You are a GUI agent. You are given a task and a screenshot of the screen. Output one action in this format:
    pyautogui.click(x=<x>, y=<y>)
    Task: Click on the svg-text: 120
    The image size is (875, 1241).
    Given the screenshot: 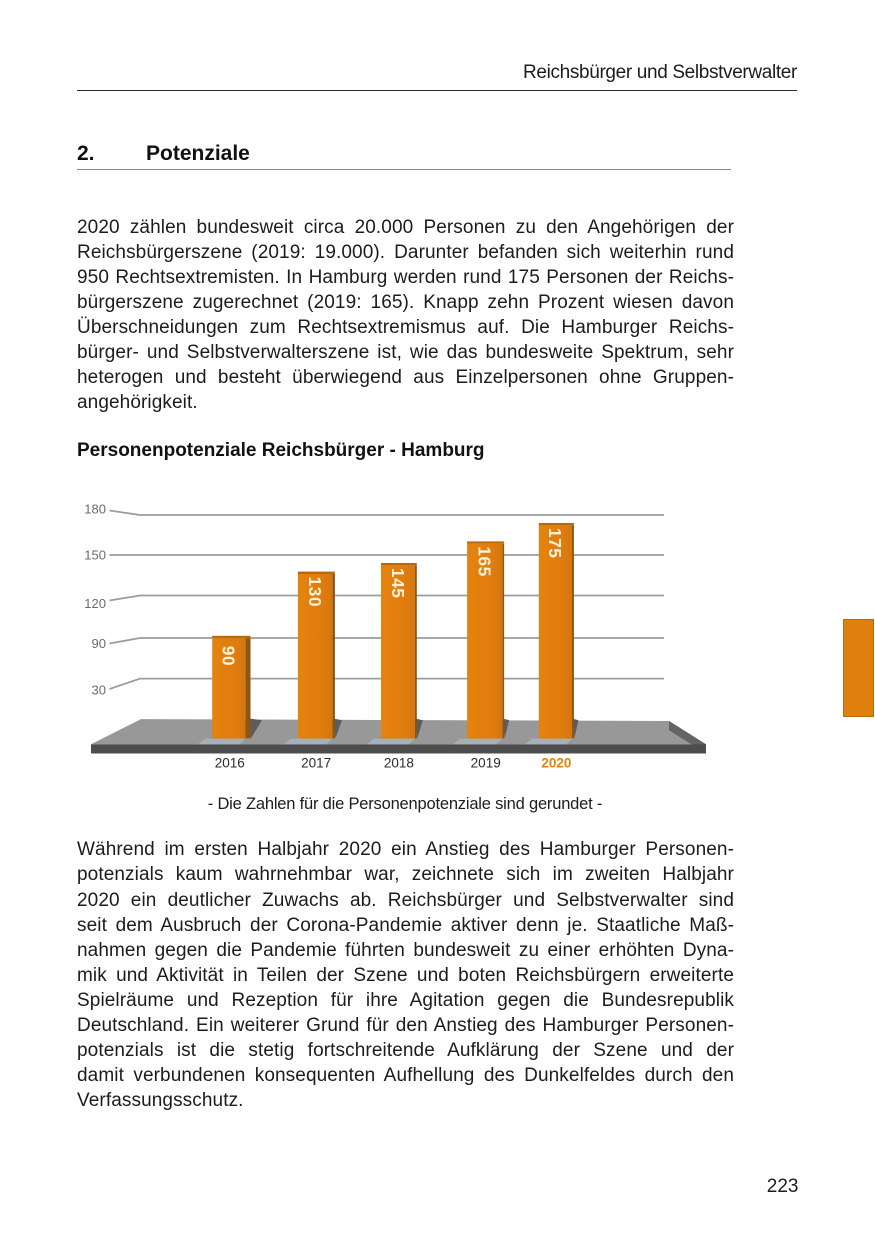 What is the action you would take?
    pyautogui.click(x=95, y=603)
    